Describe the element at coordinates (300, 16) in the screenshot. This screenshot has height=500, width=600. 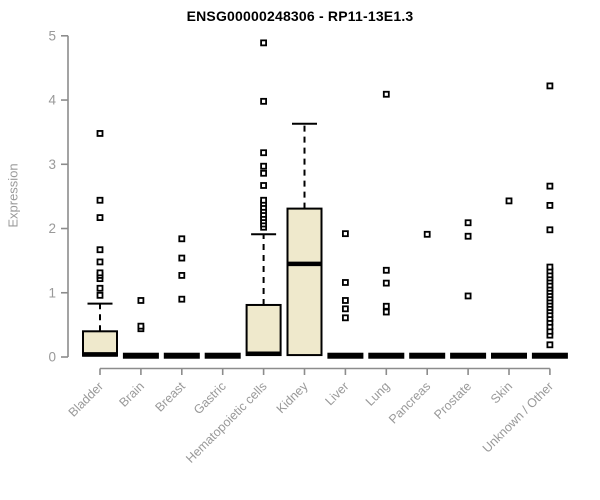
I see `chart-title: ENSG00000248306 - RP11-13E1.3` at that location.